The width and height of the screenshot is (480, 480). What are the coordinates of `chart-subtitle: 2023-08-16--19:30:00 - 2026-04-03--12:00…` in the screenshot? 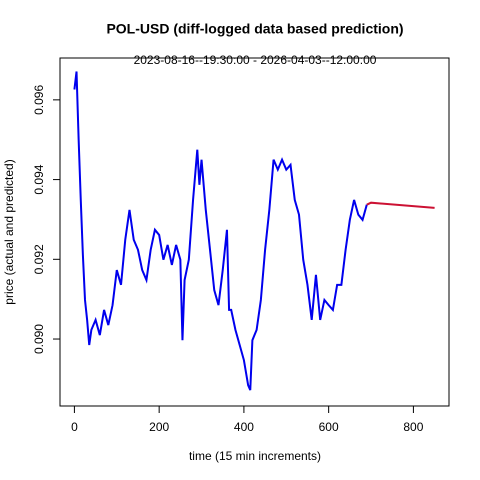 It's located at (255, 60).